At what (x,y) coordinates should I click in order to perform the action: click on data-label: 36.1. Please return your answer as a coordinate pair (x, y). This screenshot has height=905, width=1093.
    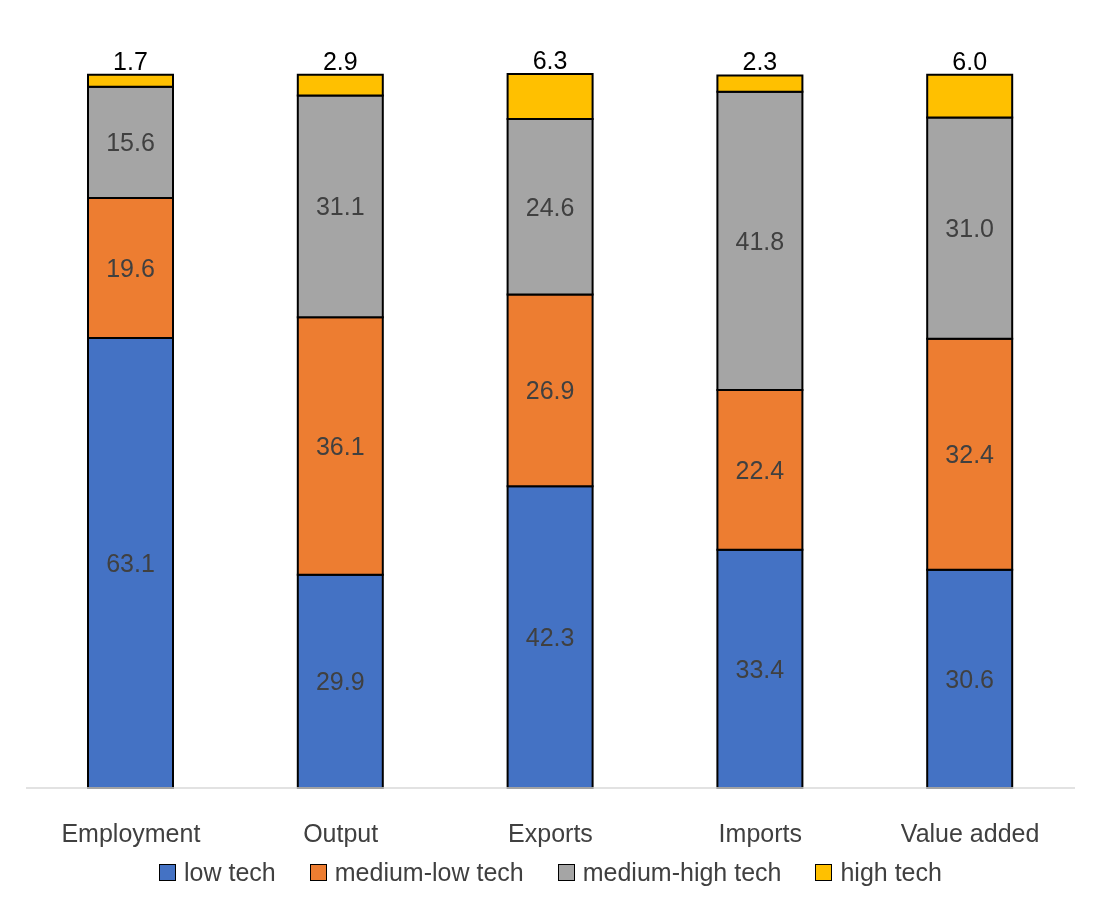
    Looking at the image, I should click on (340, 445).